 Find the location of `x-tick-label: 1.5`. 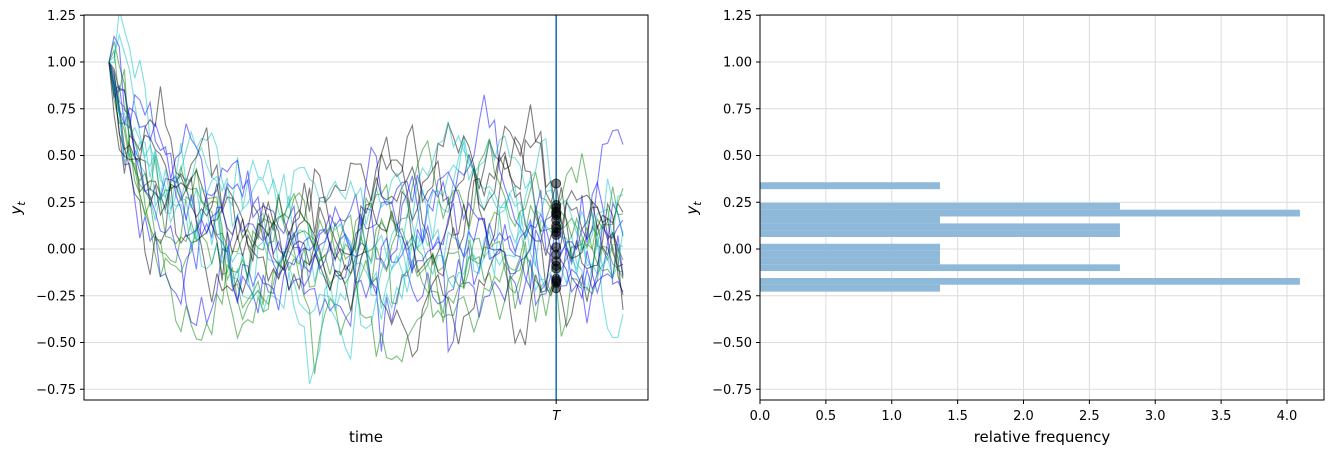

x-tick-label: 1.5 is located at coordinates (957, 416).